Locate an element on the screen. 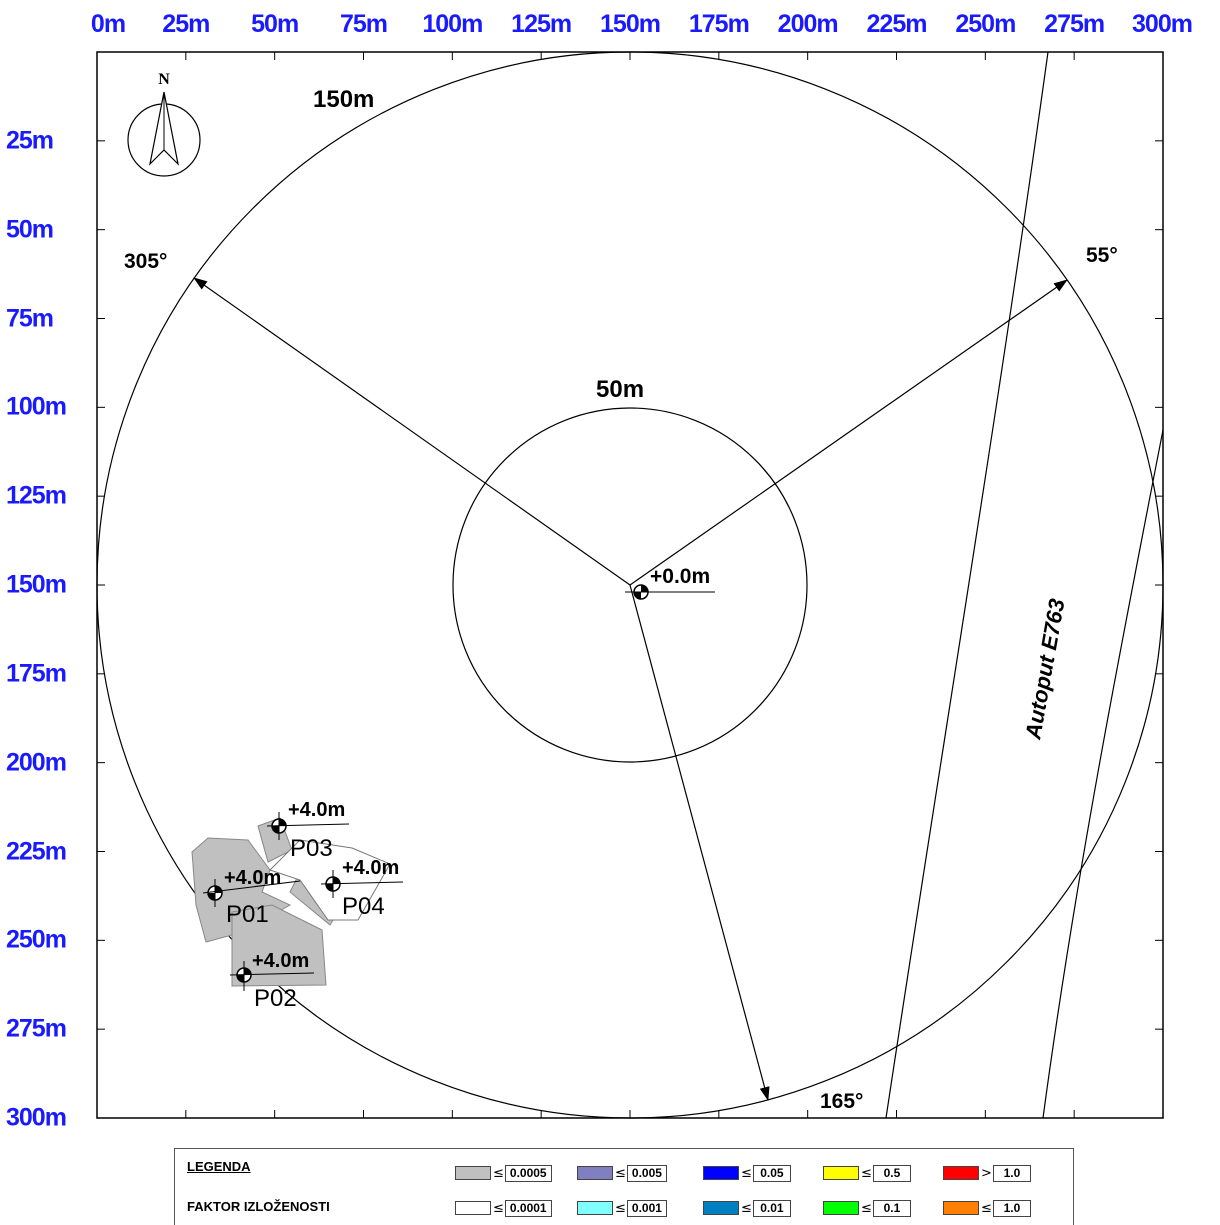 The height and width of the screenshot is (1225, 1220). road-label: Autoput E763 is located at coordinates (1044, 669).